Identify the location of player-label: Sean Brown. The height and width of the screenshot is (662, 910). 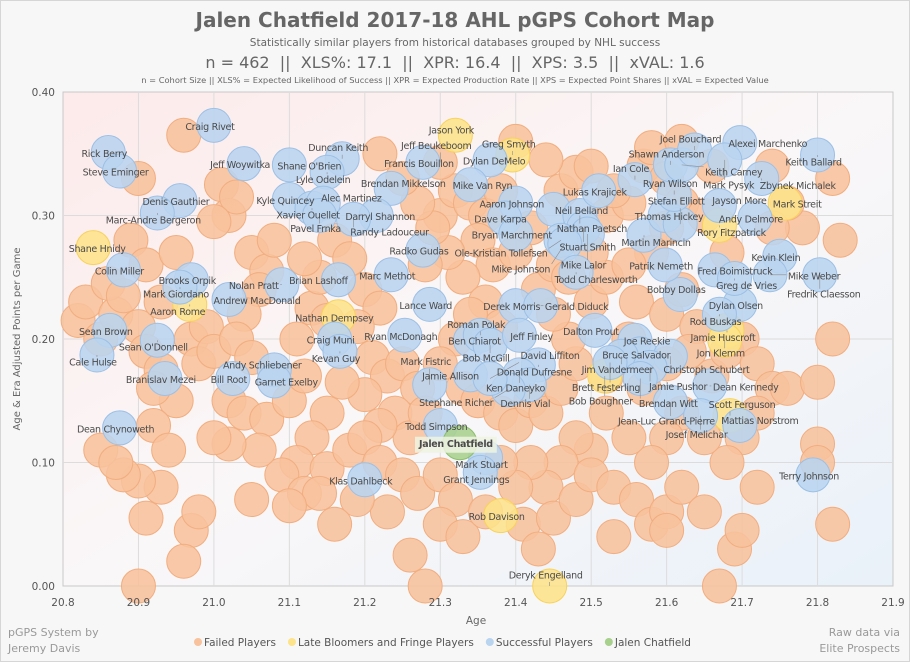
(106, 332).